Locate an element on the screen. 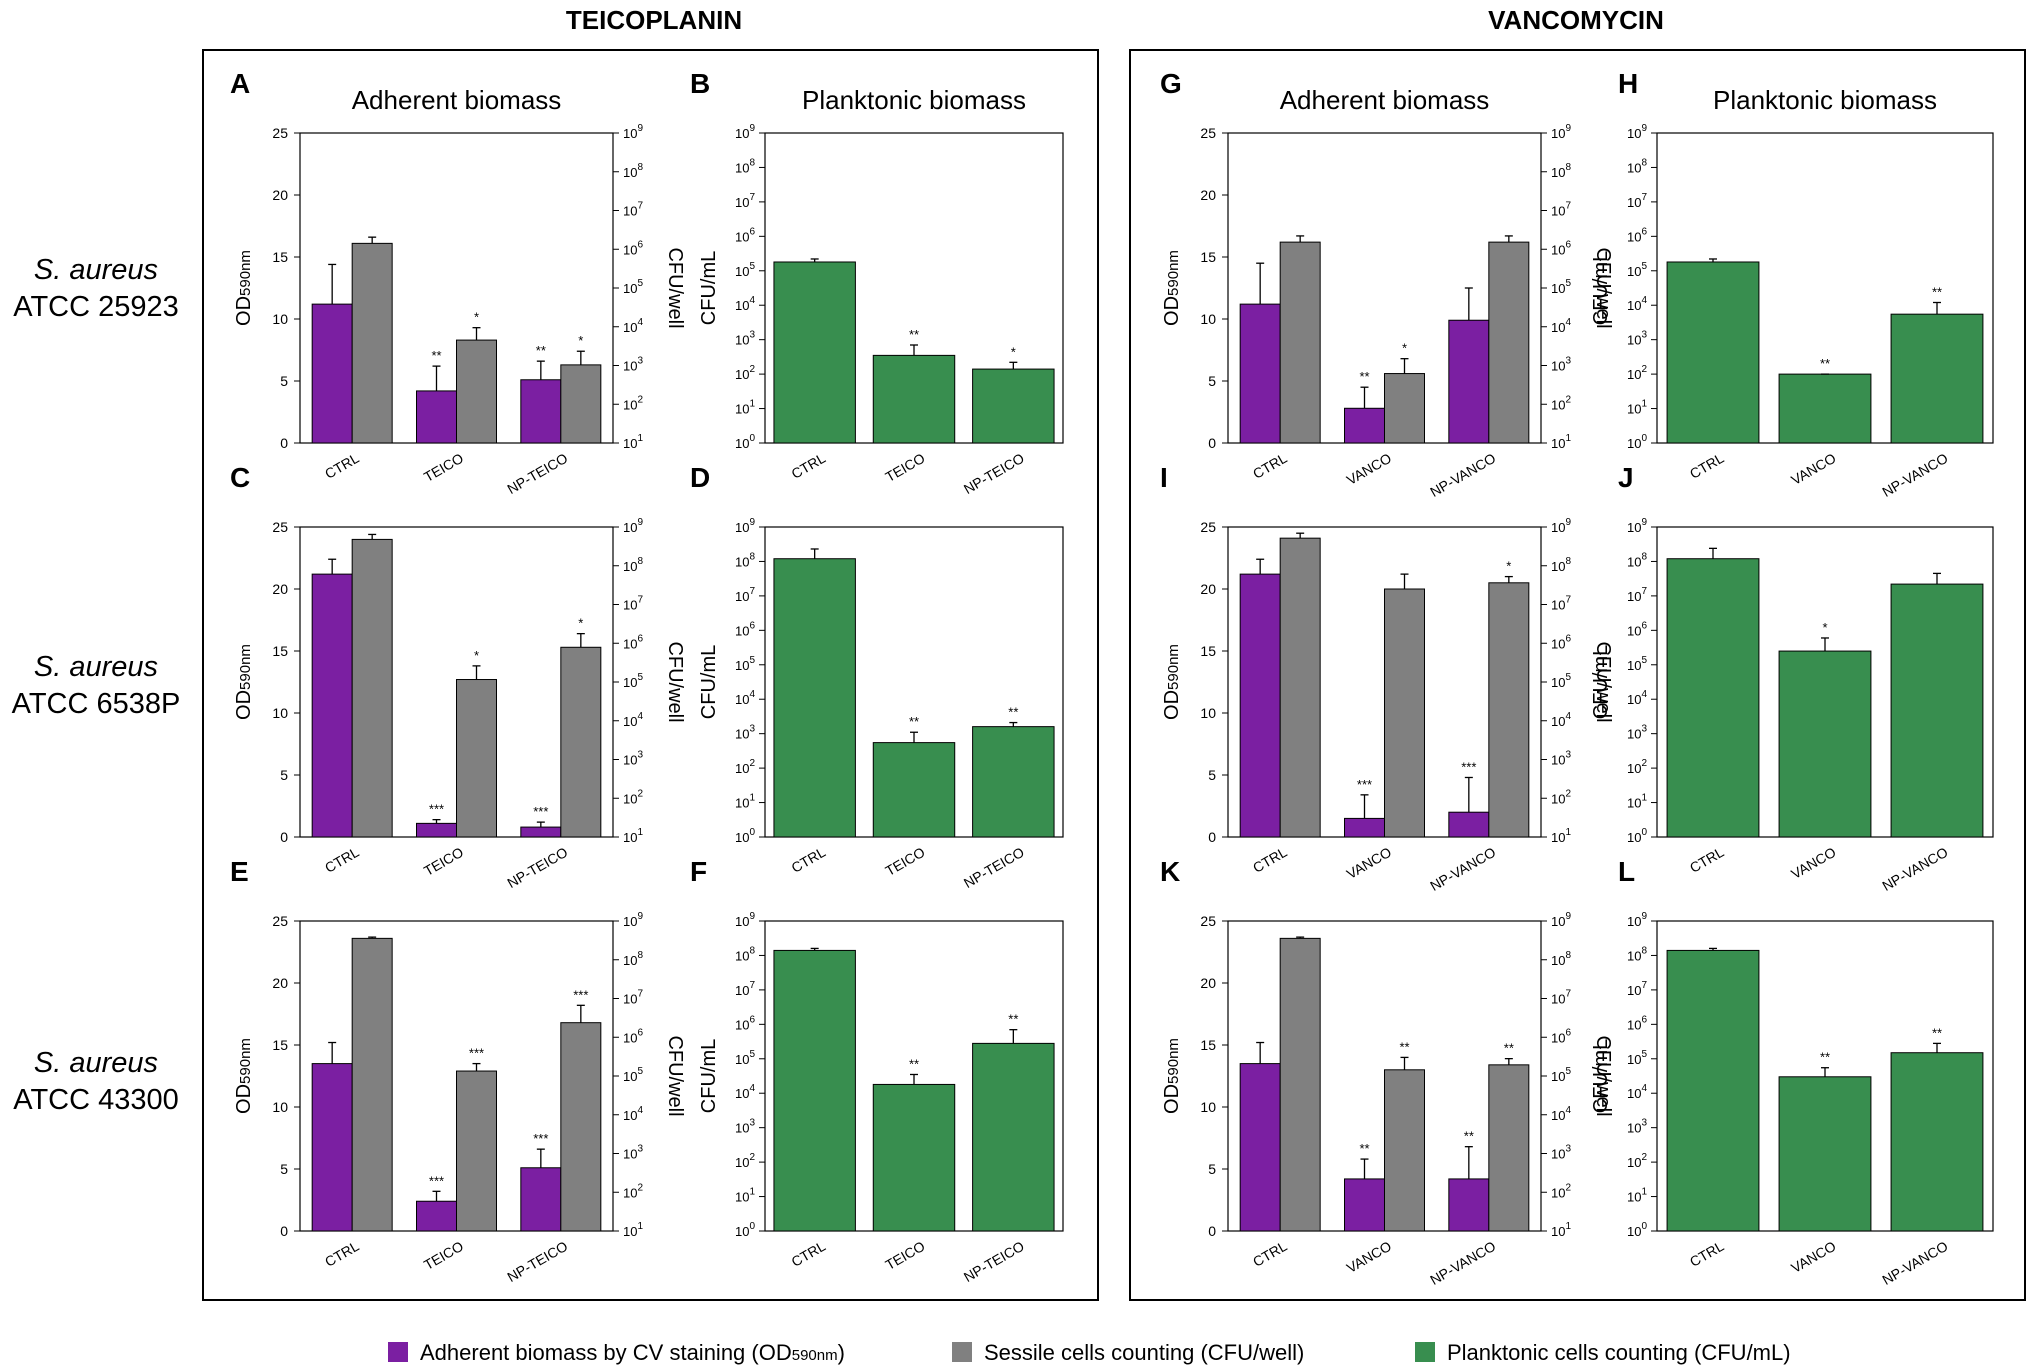 The image size is (2033, 1371). y-tick-label: 0 is located at coordinates (1212, 1231).